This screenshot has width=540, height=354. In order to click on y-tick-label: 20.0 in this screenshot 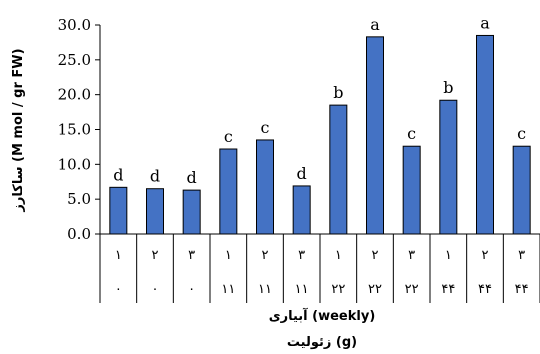, I will do `click(74, 95)`.